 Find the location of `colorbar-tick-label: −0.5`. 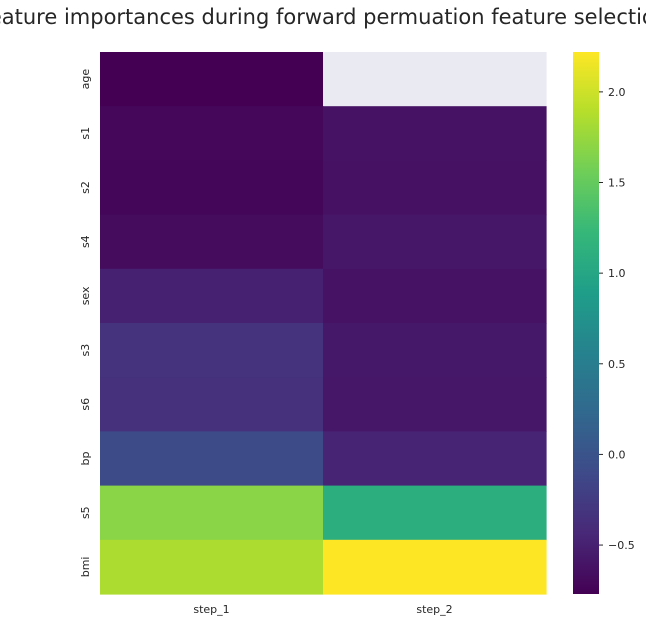

colorbar-tick-label: −0.5 is located at coordinates (621, 545).